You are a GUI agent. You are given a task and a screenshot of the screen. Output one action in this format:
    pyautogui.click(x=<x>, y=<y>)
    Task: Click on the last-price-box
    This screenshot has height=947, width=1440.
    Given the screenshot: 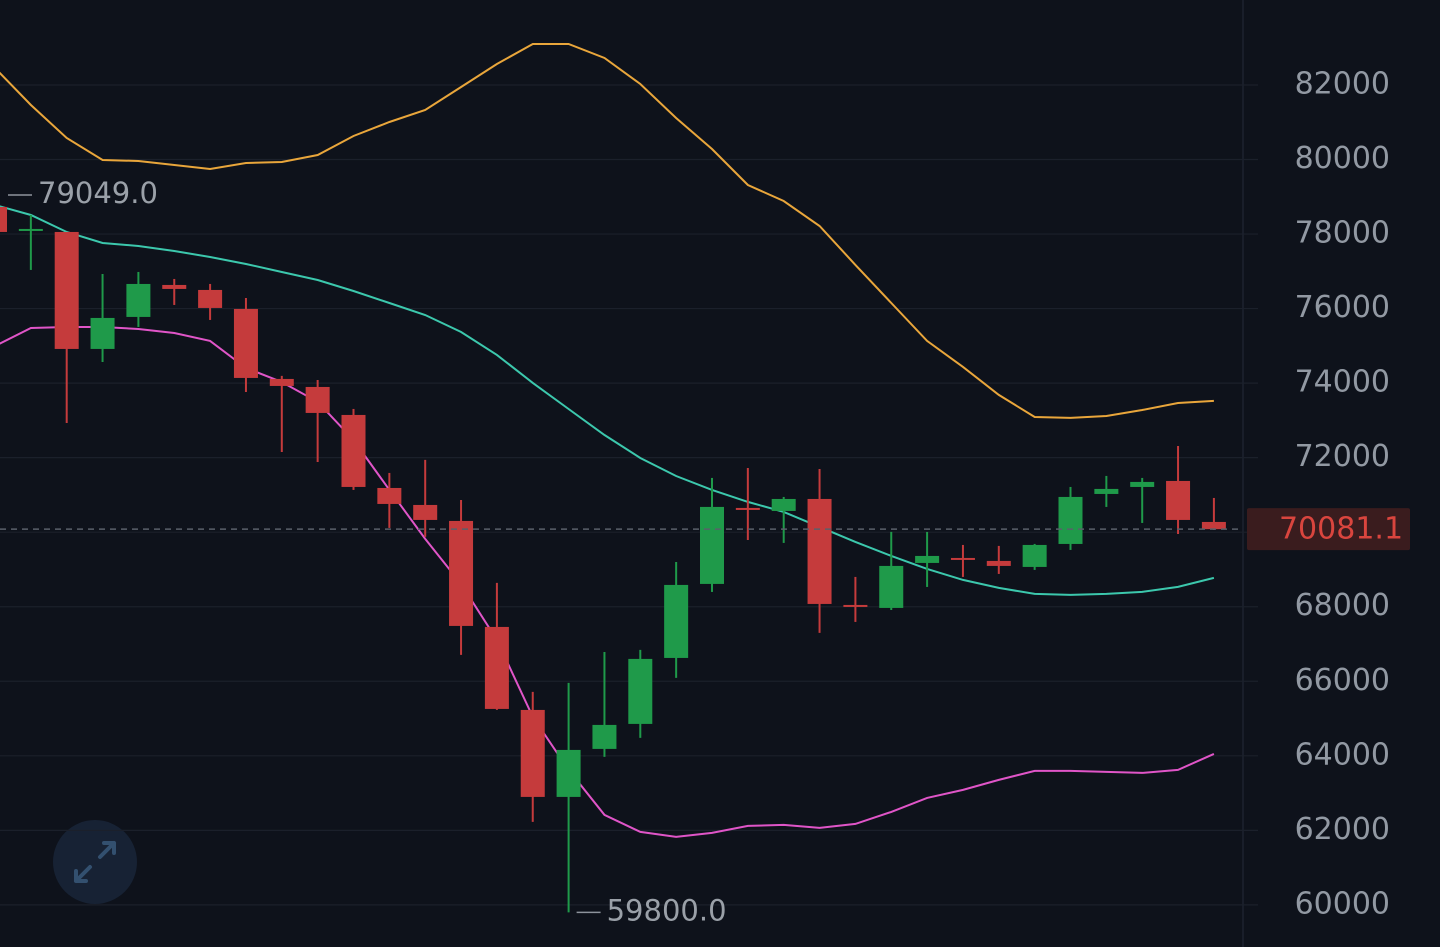 What is the action you would take?
    pyautogui.click(x=1328, y=529)
    